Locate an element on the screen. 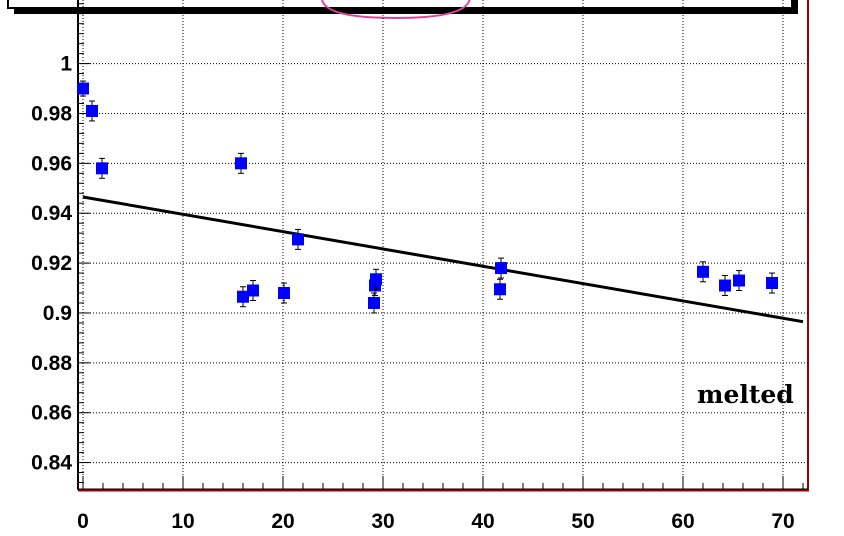 This screenshot has height=536, width=844. x-tick-label: 70 is located at coordinates (782, 521).